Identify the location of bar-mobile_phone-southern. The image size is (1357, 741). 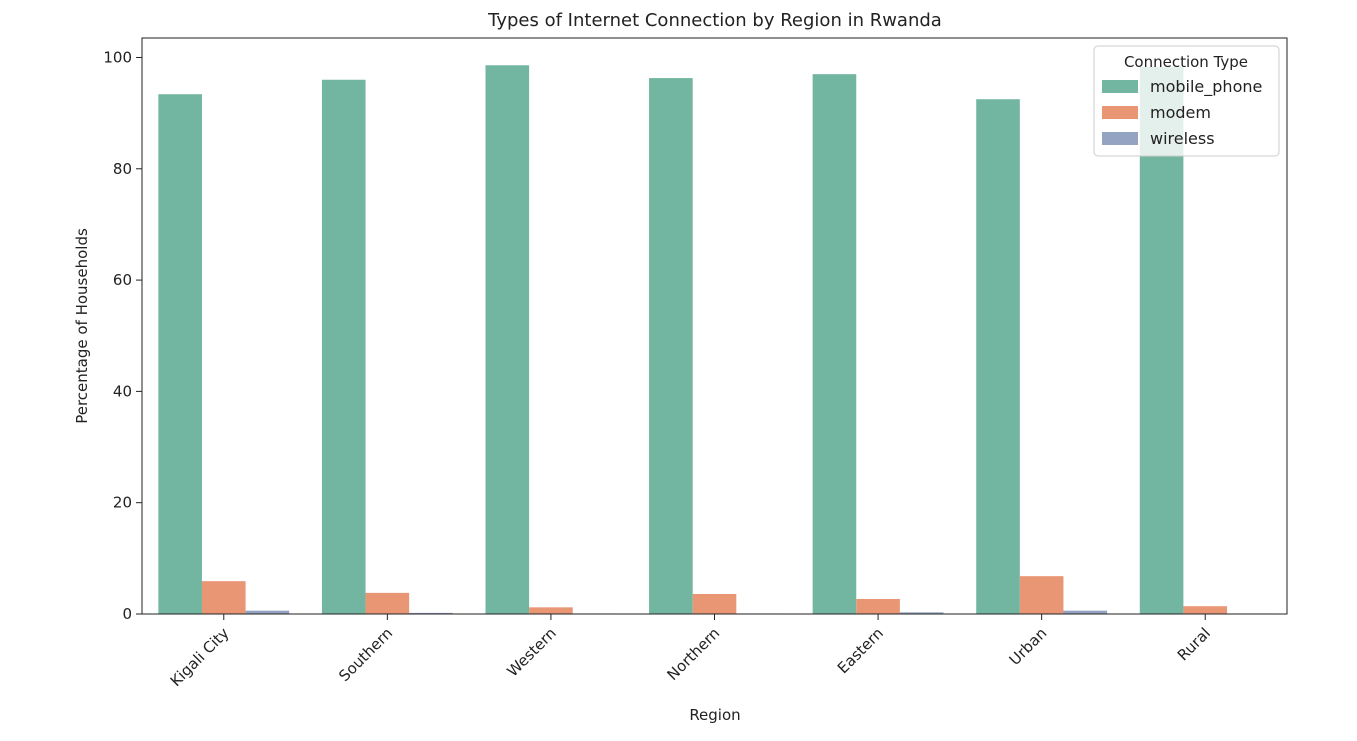
(343, 346).